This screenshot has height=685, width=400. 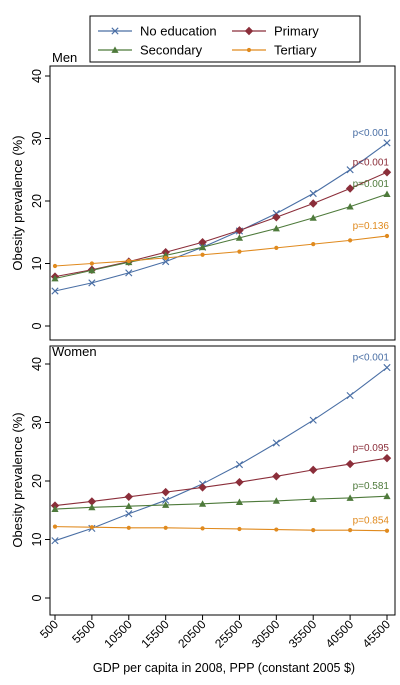 I want to click on legend-label: Primary, so click(x=296, y=31).